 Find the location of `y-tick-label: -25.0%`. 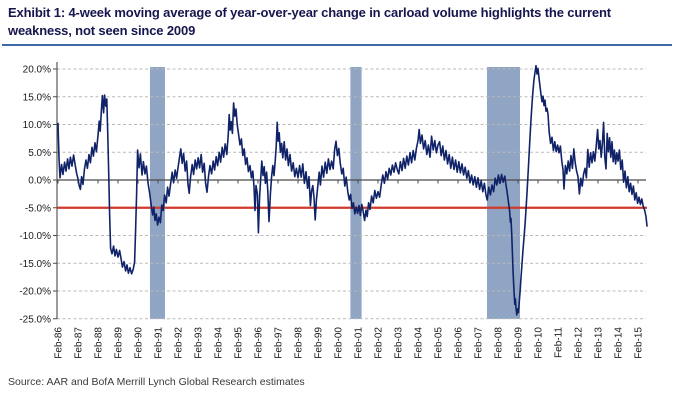

y-tick-label: -25.0% is located at coordinates (35, 319).